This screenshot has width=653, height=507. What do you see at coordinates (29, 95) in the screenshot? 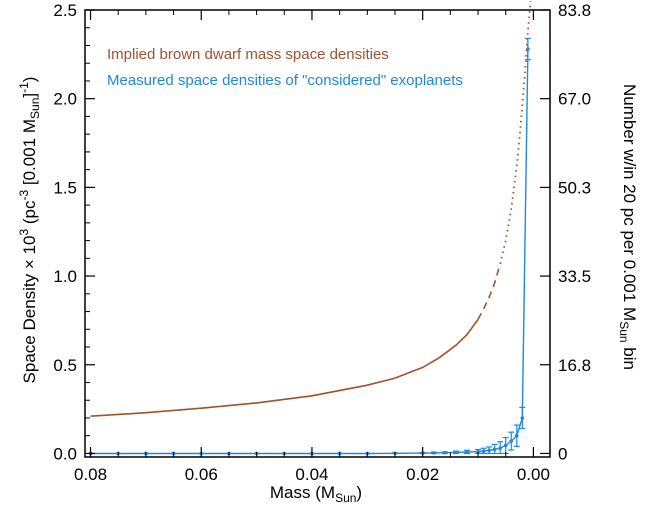
I see `y-left-d: ]` at bounding box center [29, 95].